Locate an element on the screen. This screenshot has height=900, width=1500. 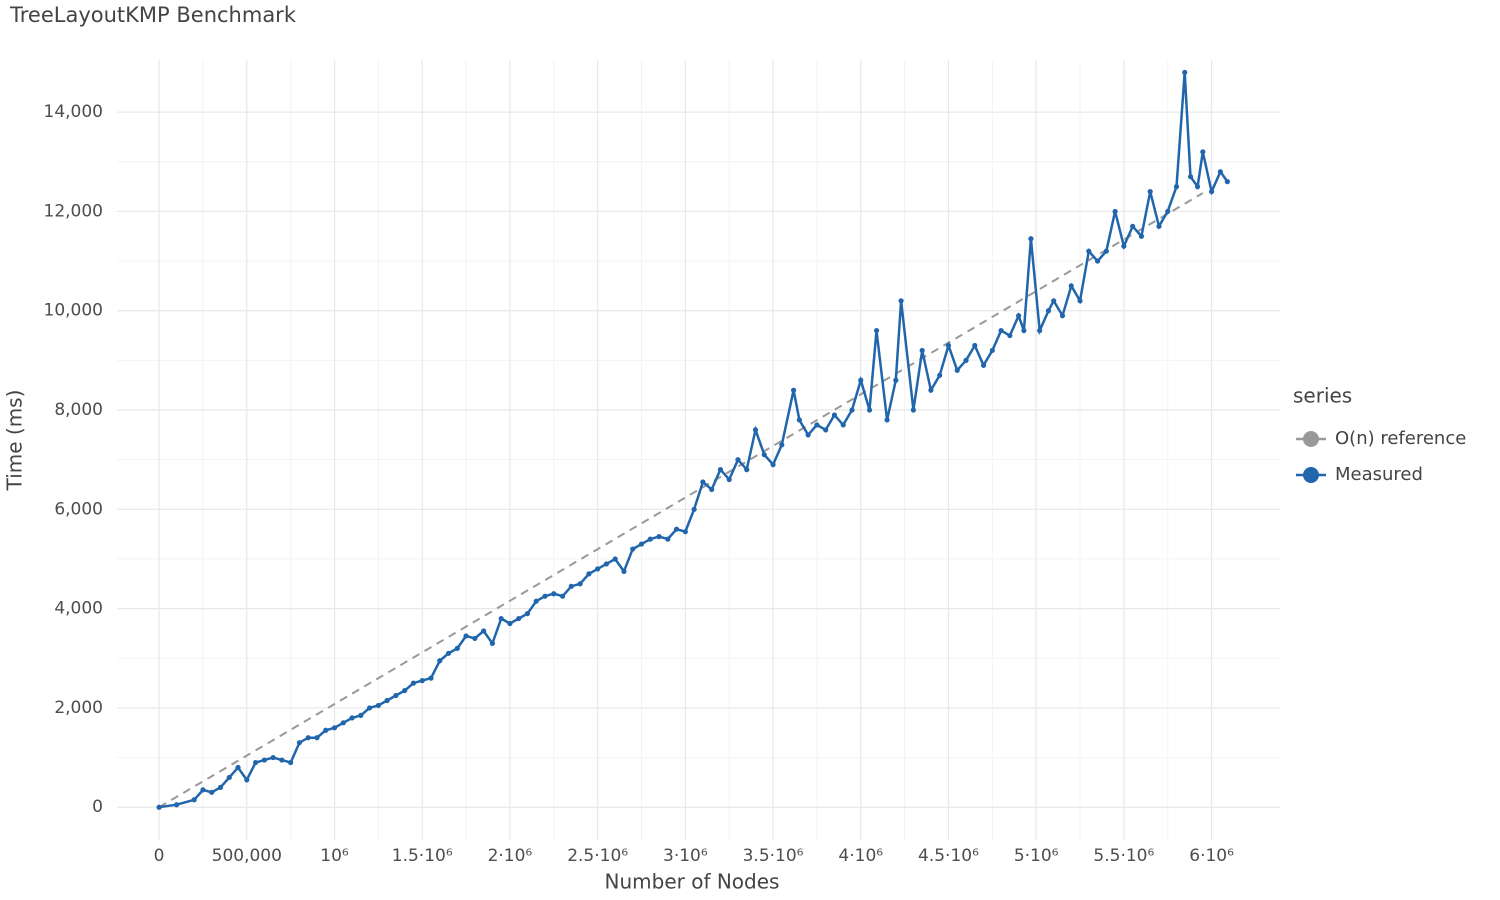
x-tick-label: 2.5·10⁶ is located at coordinates (597, 856).